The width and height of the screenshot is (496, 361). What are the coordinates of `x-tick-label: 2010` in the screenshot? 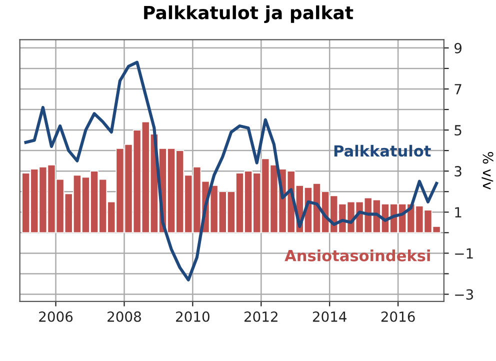 It's located at (193, 316).